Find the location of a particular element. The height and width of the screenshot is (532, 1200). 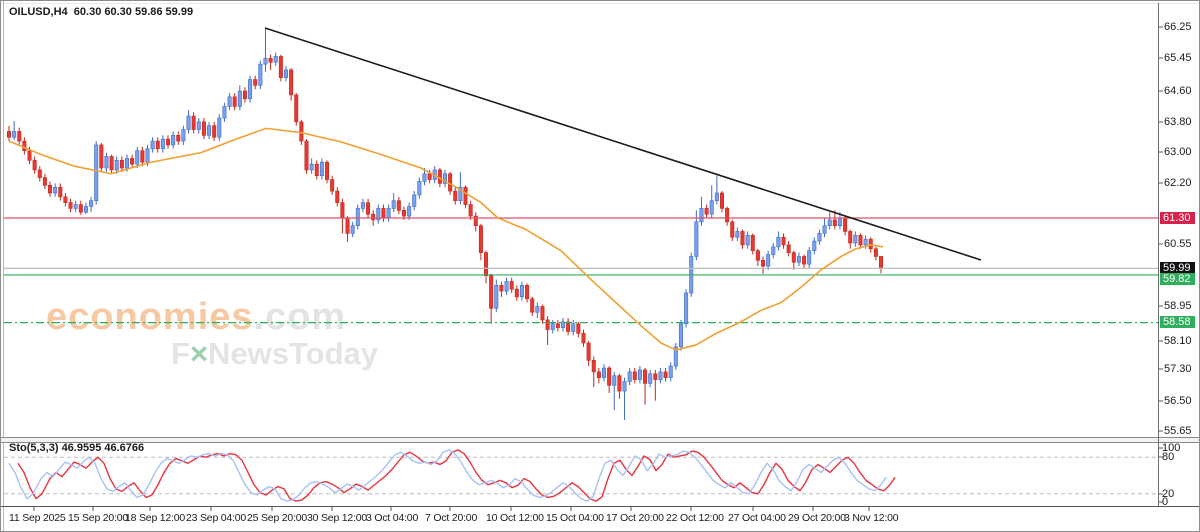

time-label: 11 Sep 2025 is located at coordinates (37, 518).